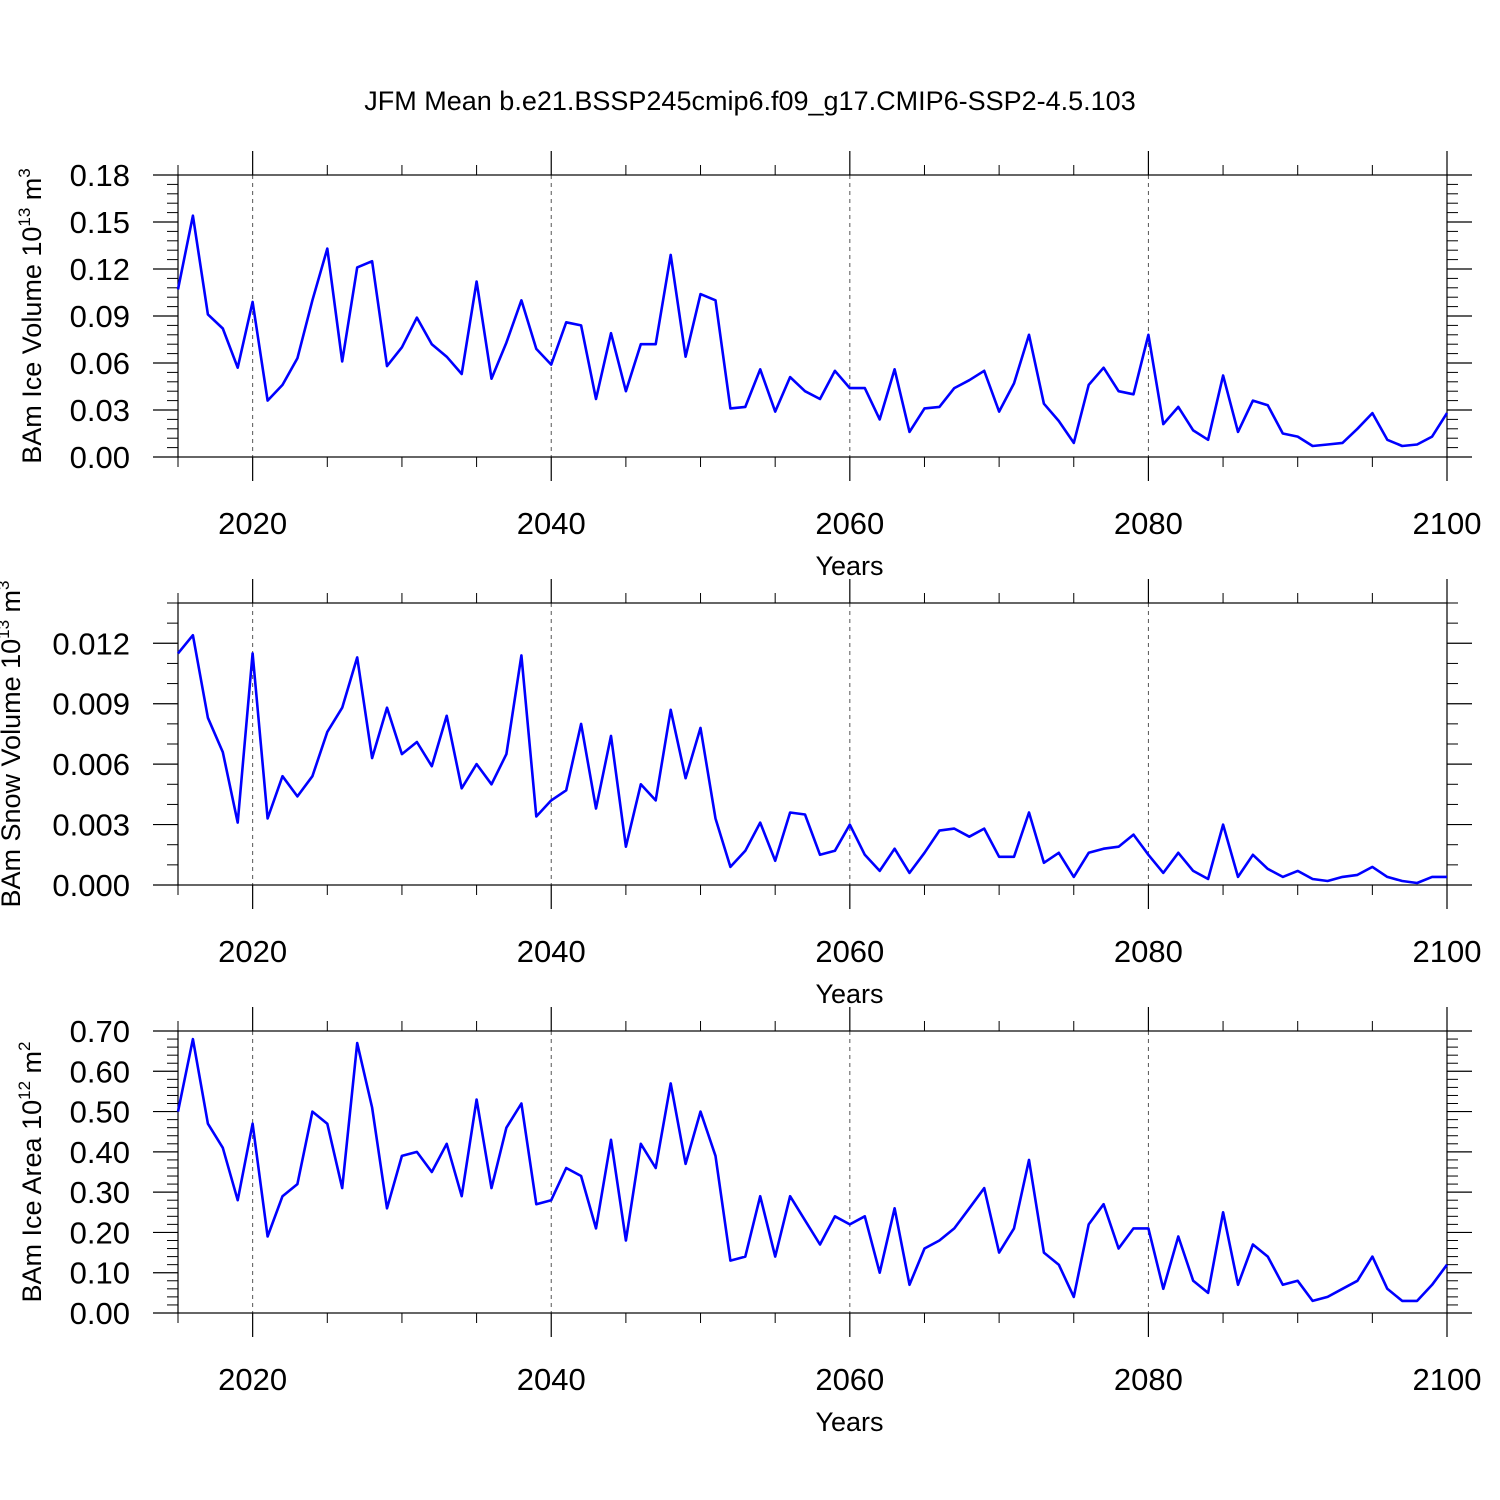 This screenshot has width=1500, height=1500. I want to click on snow-volume-point-2079, so click(1134, 835).